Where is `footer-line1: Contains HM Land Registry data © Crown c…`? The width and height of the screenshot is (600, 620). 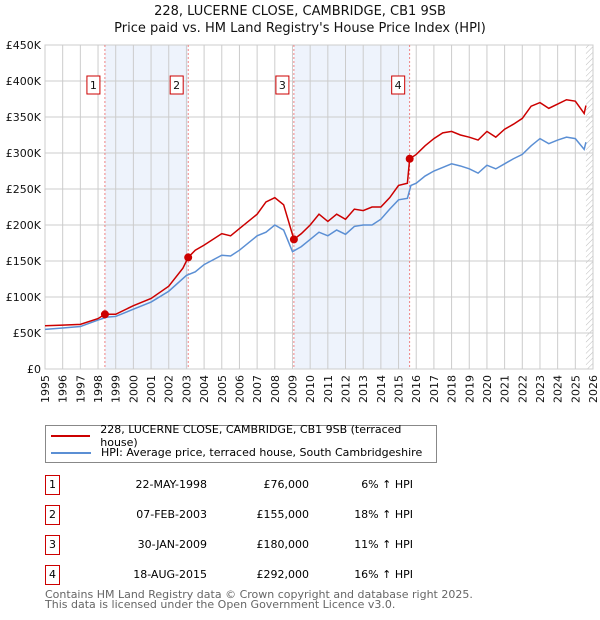 footer-line1: Contains HM Land Registry data © Crown c… is located at coordinates (259, 594).